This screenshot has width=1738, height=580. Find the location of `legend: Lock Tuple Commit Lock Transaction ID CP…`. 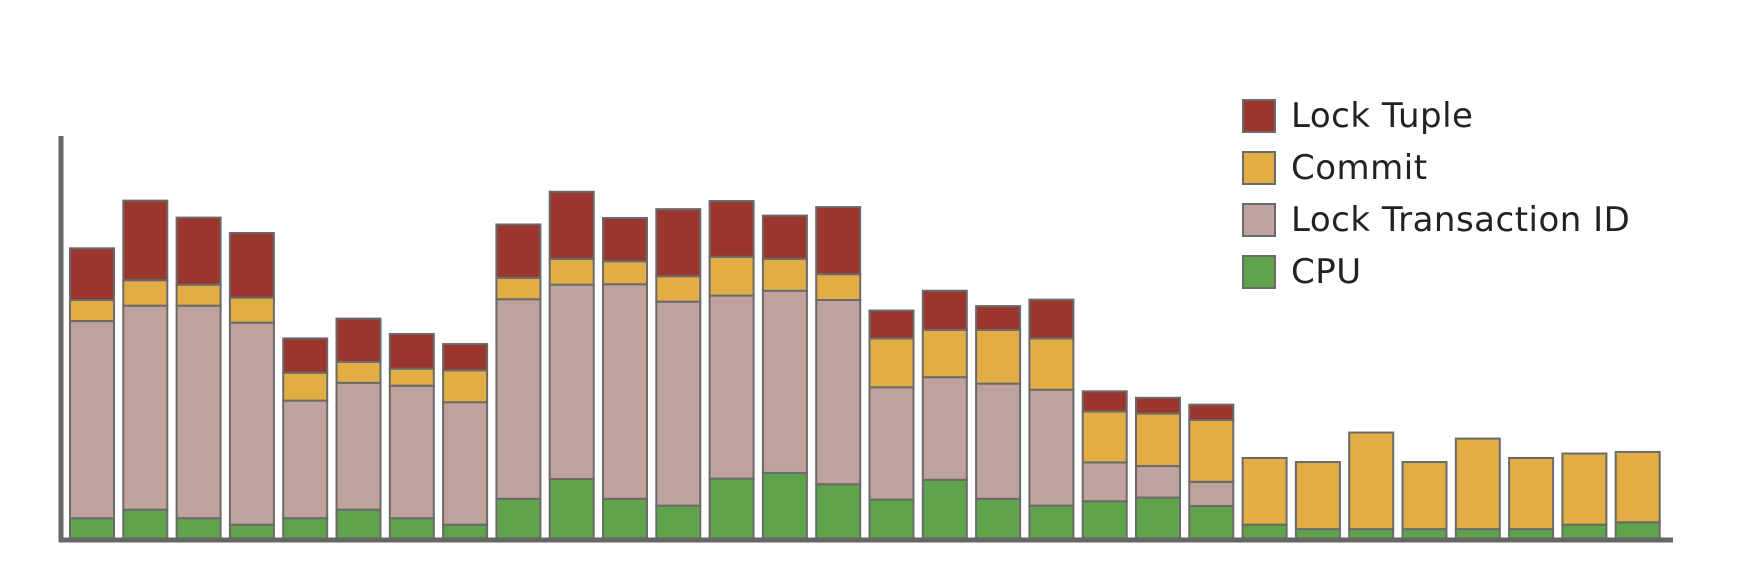

legend: Lock Tuple Commit Lock Transaction ID CP… is located at coordinates (1436, 194).